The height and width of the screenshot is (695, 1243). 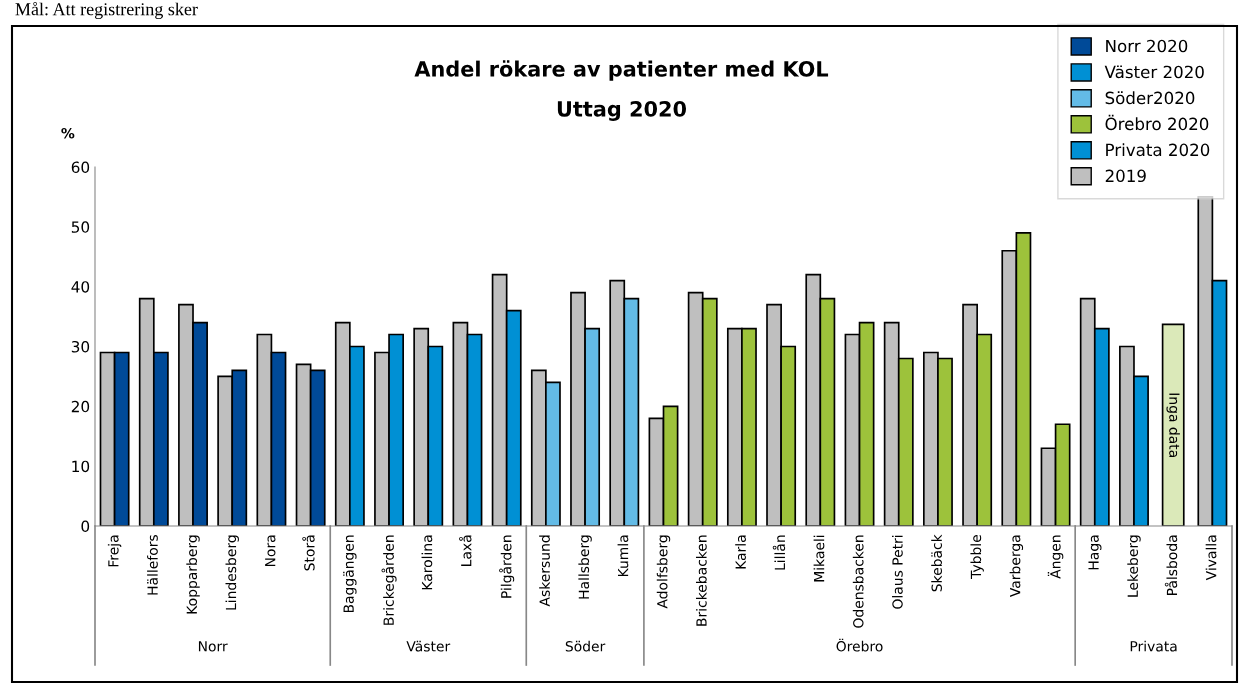 What do you see at coordinates (858, 581) in the screenshot?
I see `x-tick-label: Odensbacken` at bounding box center [858, 581].